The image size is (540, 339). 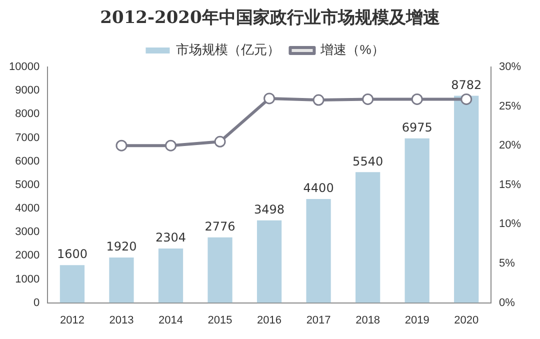 What do you see at coordinates (270, 18) in the screenshot?
I see `chart-title: 2012-2020年中国家政行业市场规模及增速` at bounding box center [270, 18].